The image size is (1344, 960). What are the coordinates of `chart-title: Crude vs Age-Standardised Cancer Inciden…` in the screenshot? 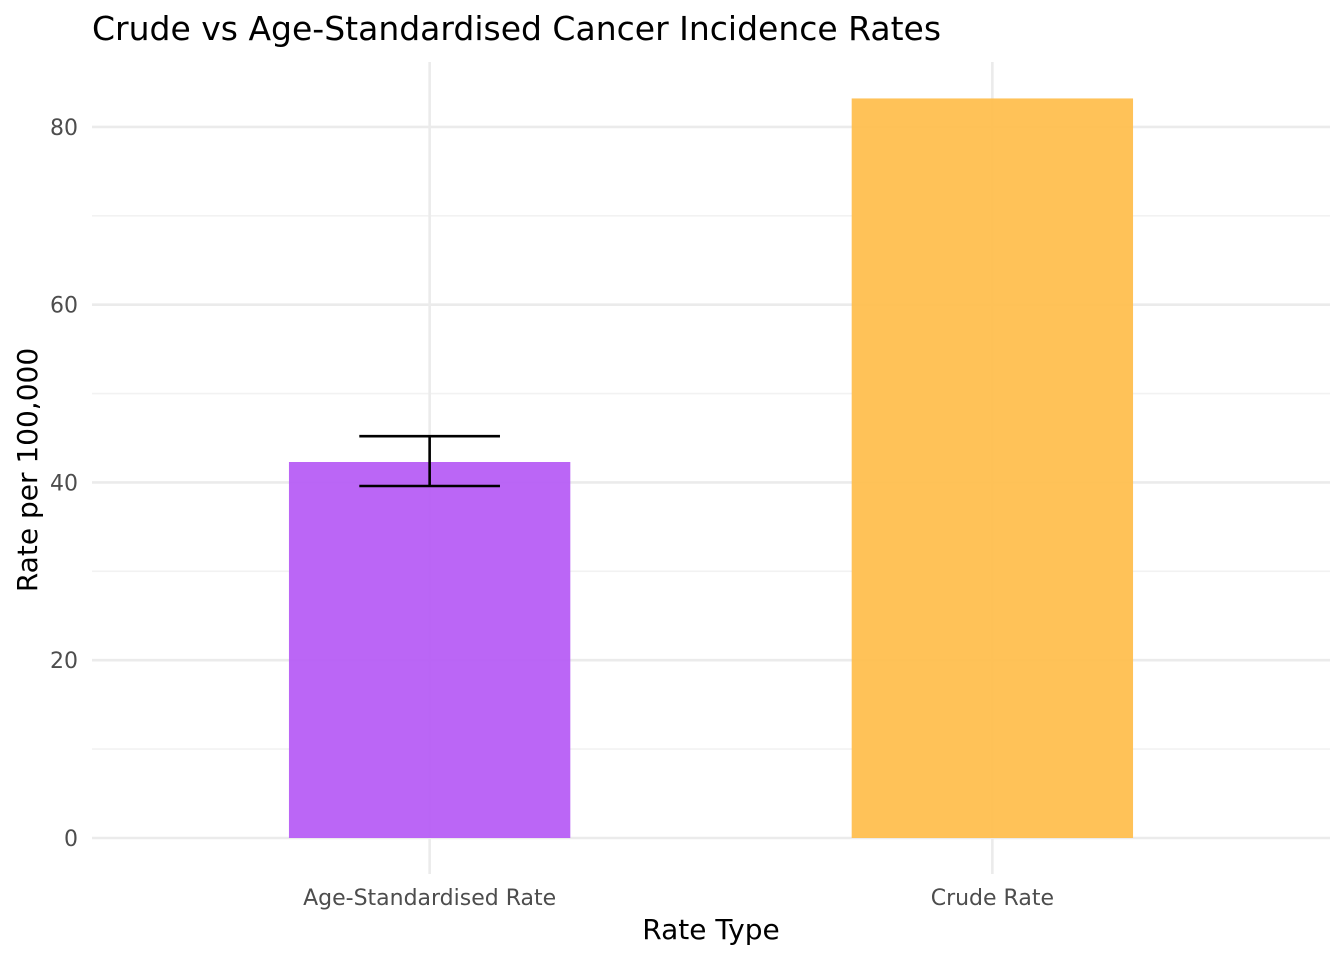 It's located at (516, 28).